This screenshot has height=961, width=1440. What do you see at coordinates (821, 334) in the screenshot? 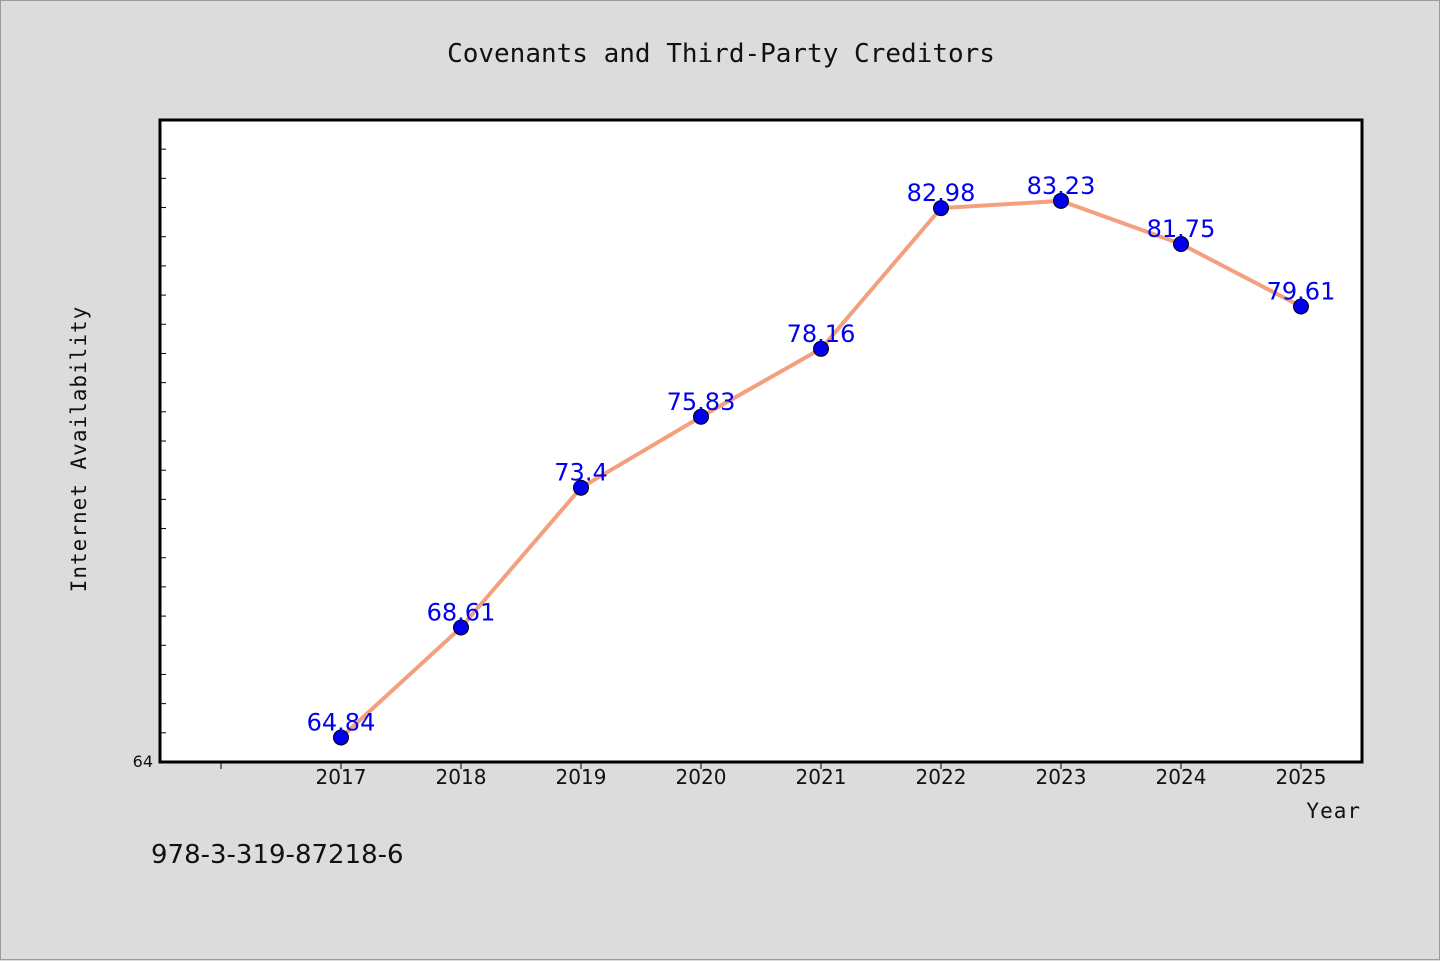
I see `data-label: 78.16` at bounding box center [821, 334].